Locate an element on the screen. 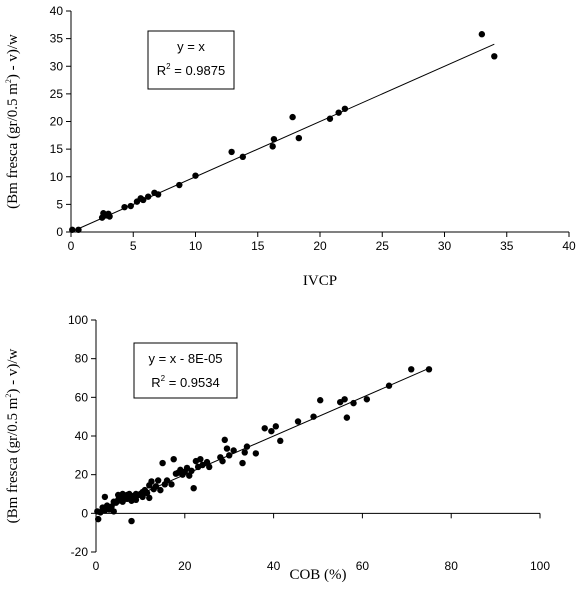 The height and width of the screenshot is (589, 580). x-tick-label: 10 is located at coordinates (196, 246).